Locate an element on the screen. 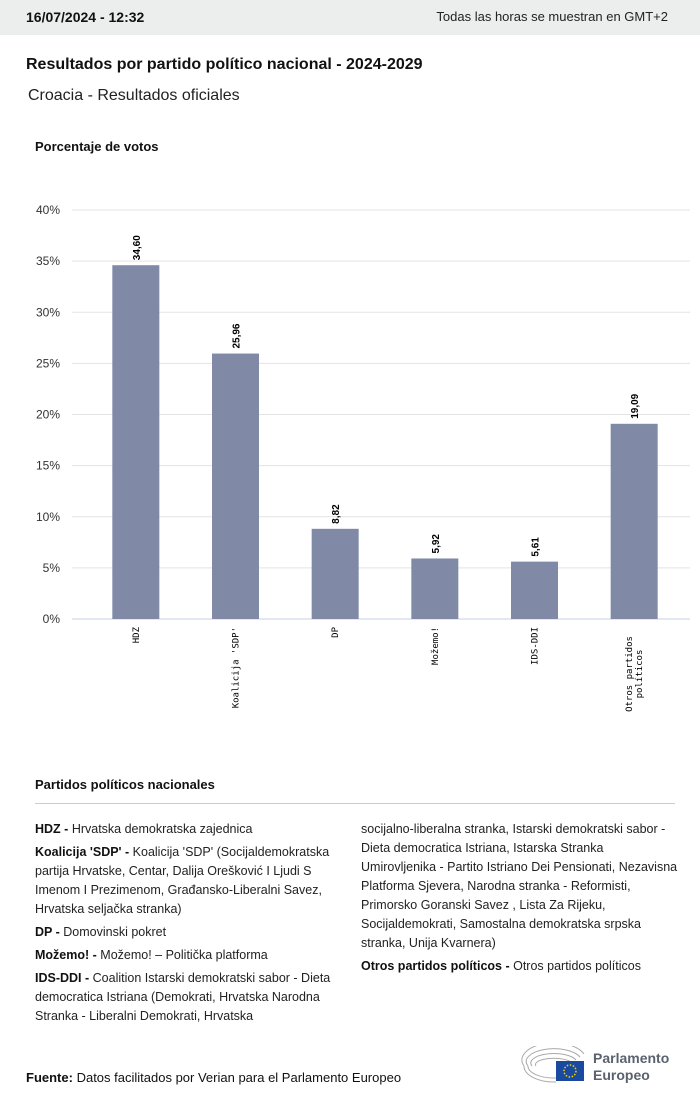 Image resolution: width=700 pixels, height=1103 pixels. legend-title: Partidos políticos nacionales is located at coordinates (125, 784).